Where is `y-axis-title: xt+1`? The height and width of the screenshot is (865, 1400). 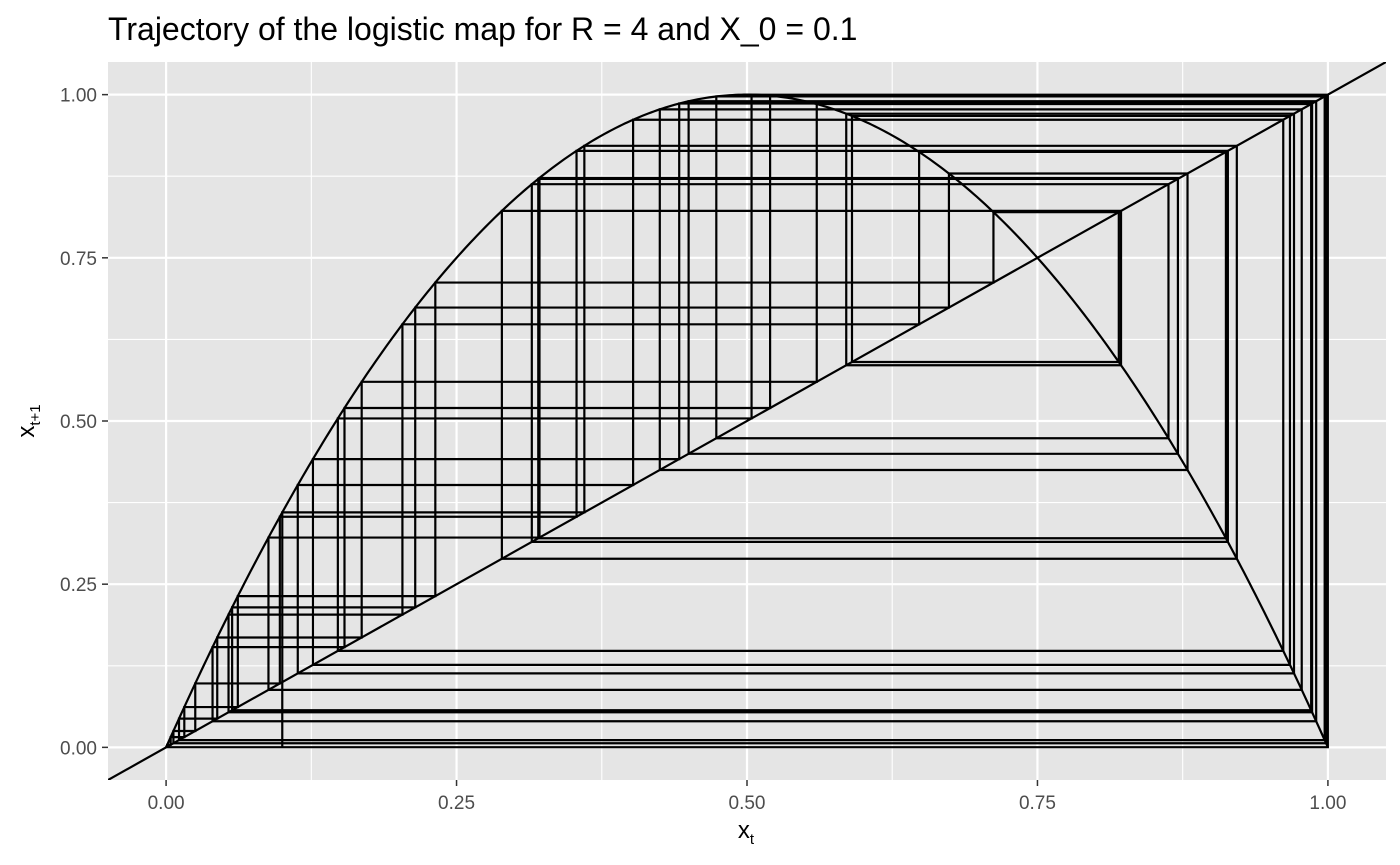 y-axis-title: xt+1 is located at coordinates (28, 420).